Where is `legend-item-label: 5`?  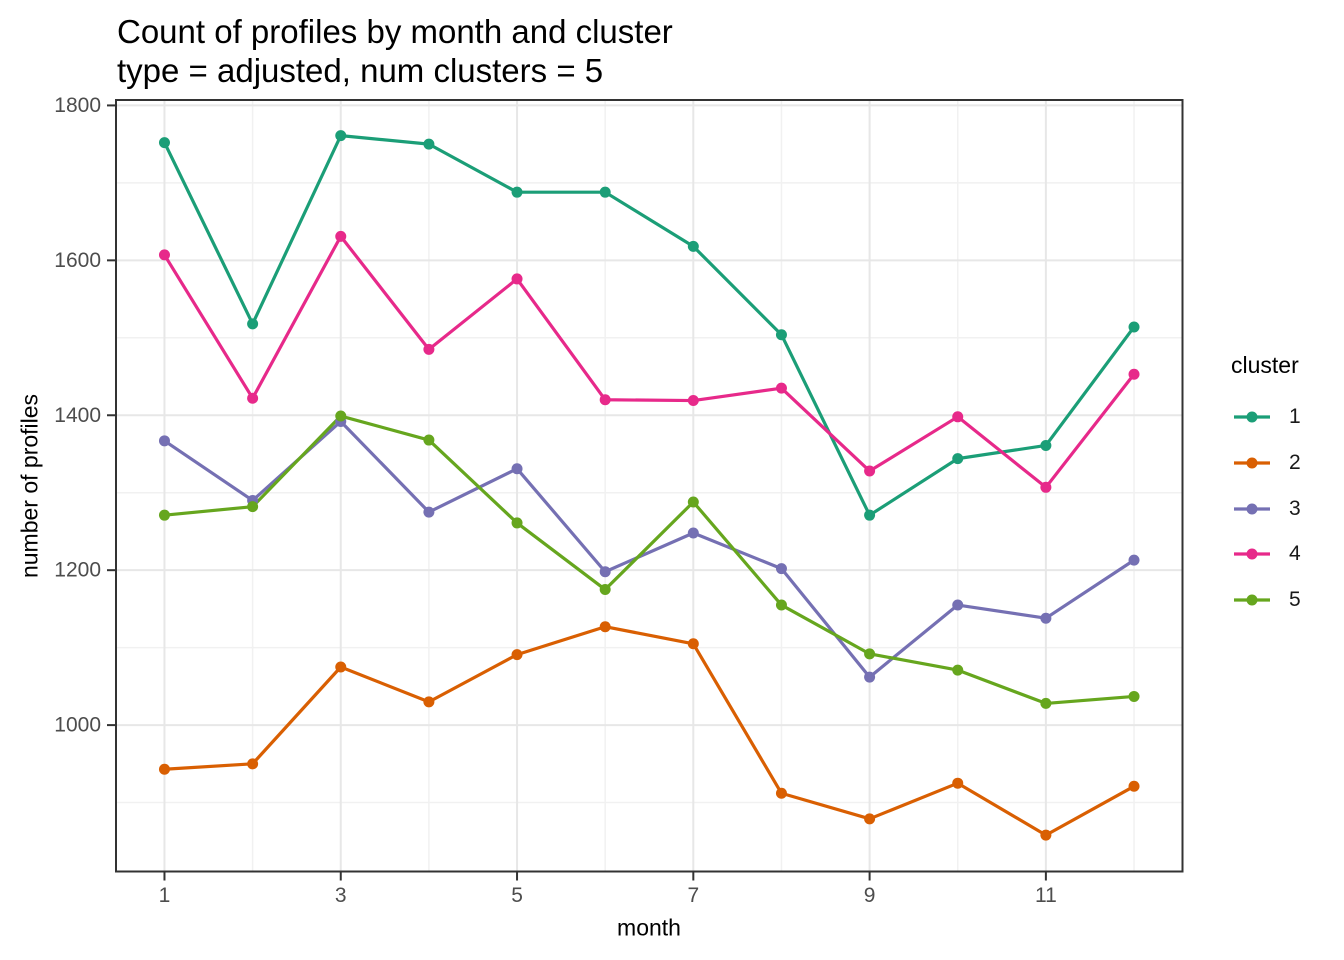 legend-item-label: 5 is located at coordinates (1295, 599).